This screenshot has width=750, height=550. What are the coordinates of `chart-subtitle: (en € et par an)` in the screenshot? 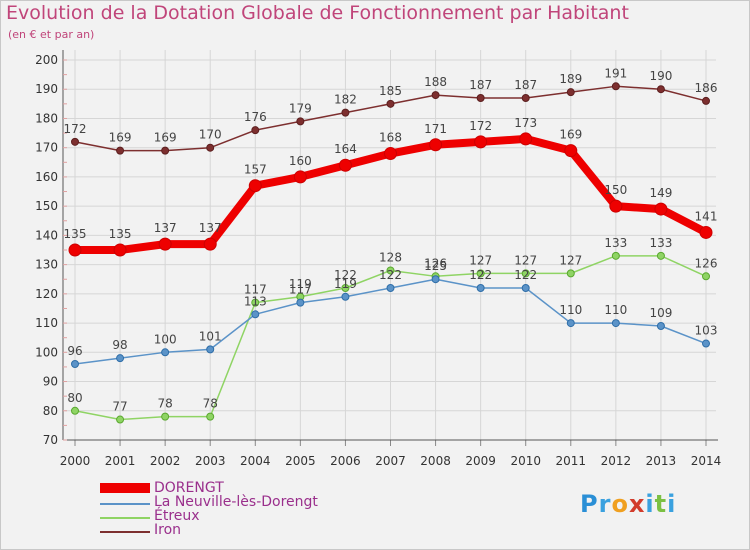 It's located at (51, 34).